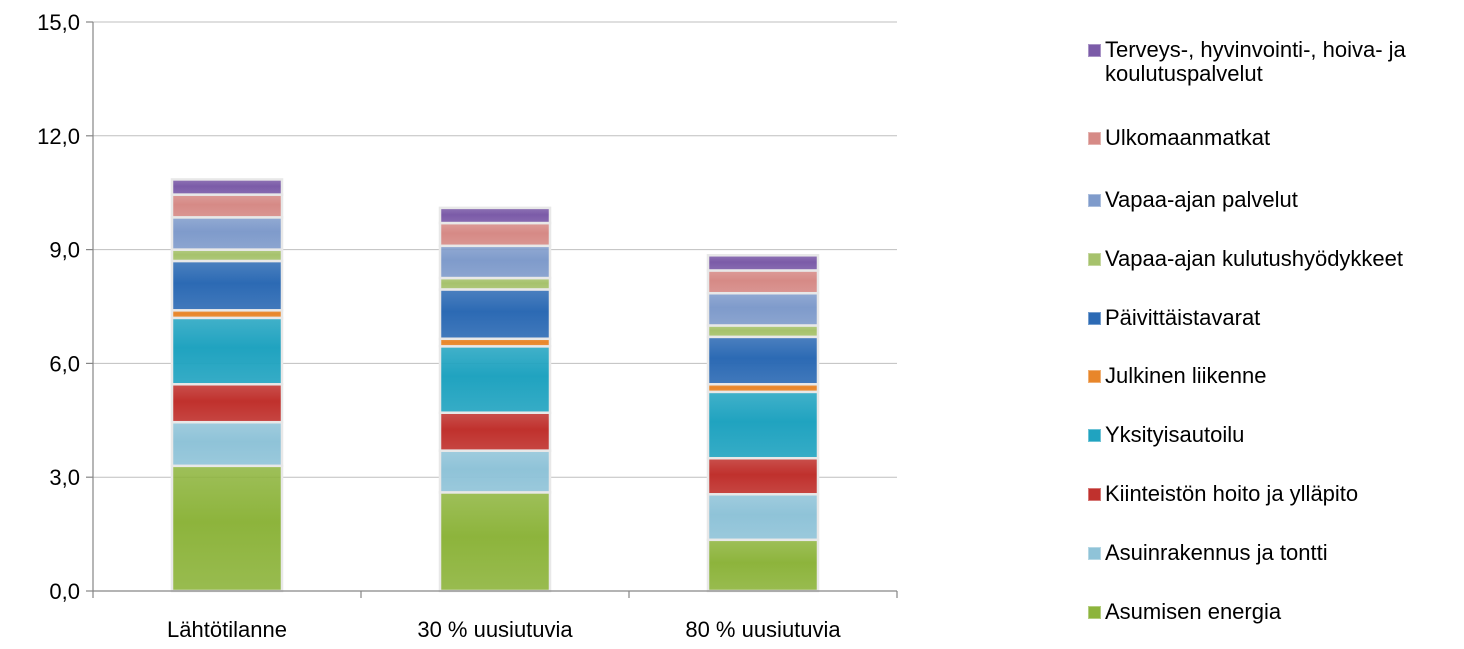  What do you see at coordinates (1186, 375) in the screenshot?
I see `legend-label: Julkinen liikenne` at bounding box center [1186, 375].